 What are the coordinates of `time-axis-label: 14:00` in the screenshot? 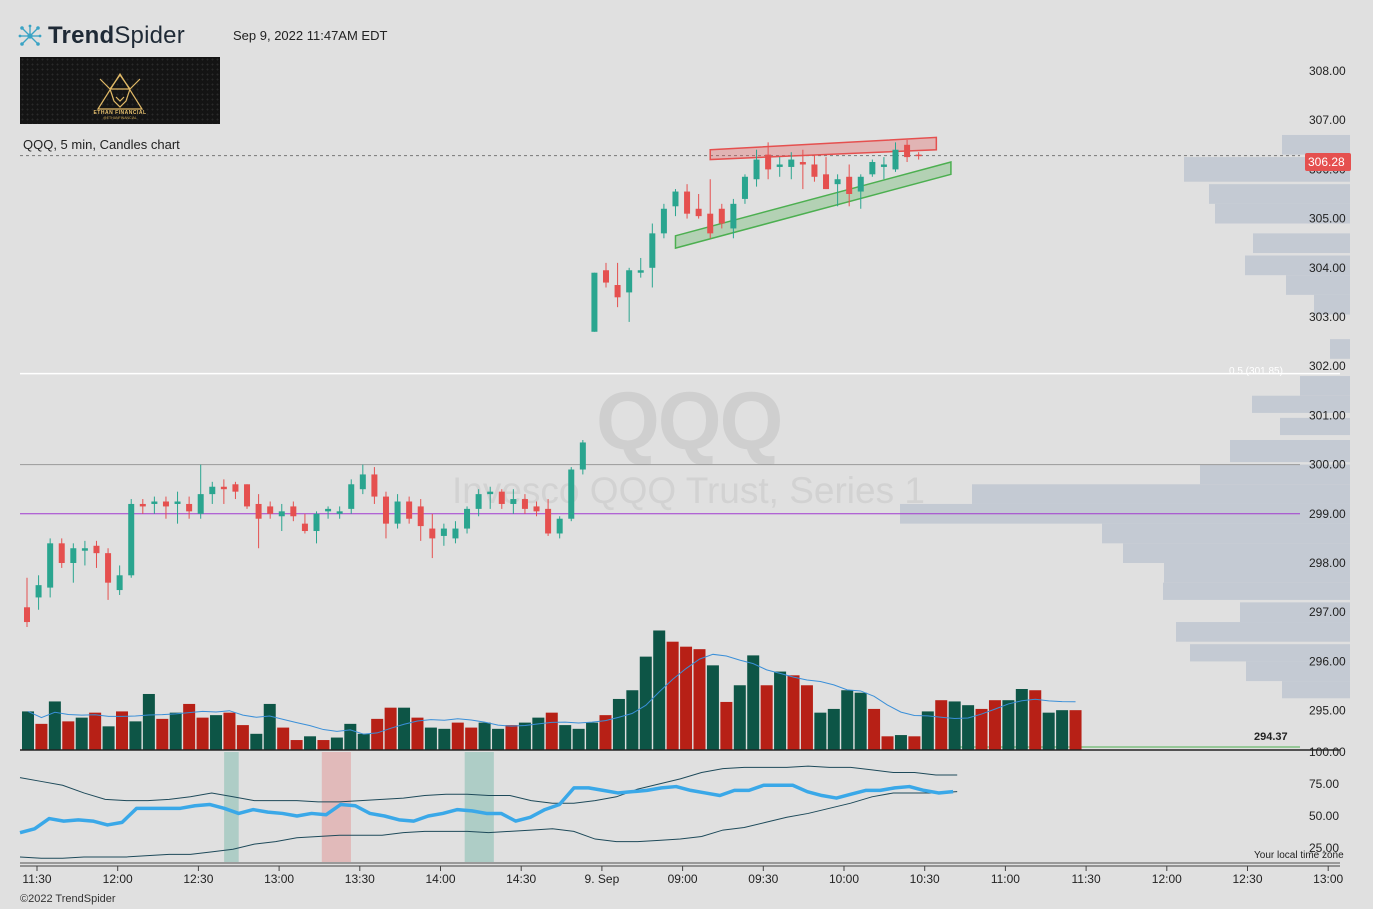 It's located at (440, 879).